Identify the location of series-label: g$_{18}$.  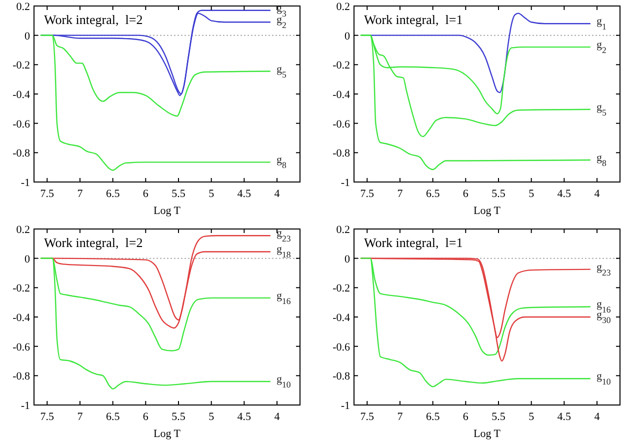
(284, 252).